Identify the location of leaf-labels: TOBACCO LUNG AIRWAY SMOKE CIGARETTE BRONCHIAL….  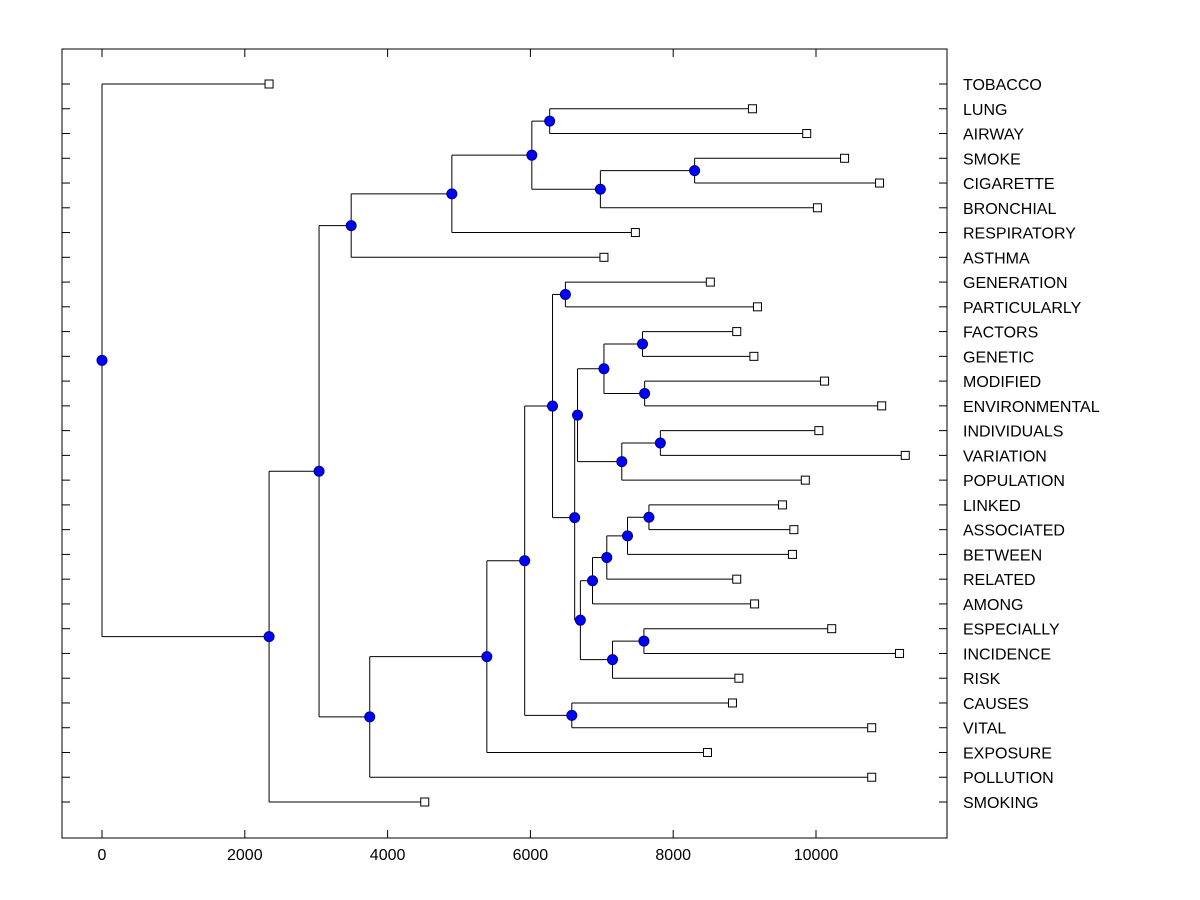
(1031, 444).